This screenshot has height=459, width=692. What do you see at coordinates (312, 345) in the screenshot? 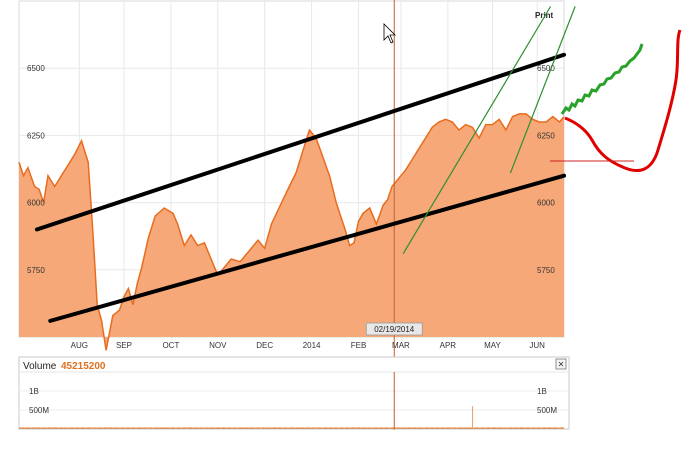
I see `month-label-5: 2014` at bounding box center [312, 345].